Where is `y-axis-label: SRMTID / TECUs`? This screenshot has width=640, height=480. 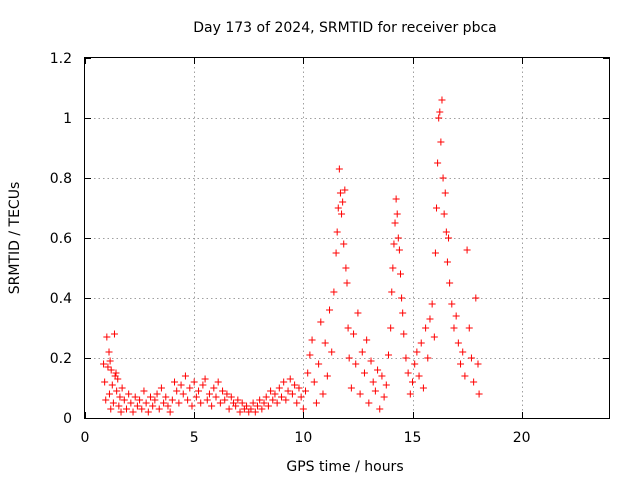 y-axis-label: SRMTID / TECUs is located at coordinates (15, 238).